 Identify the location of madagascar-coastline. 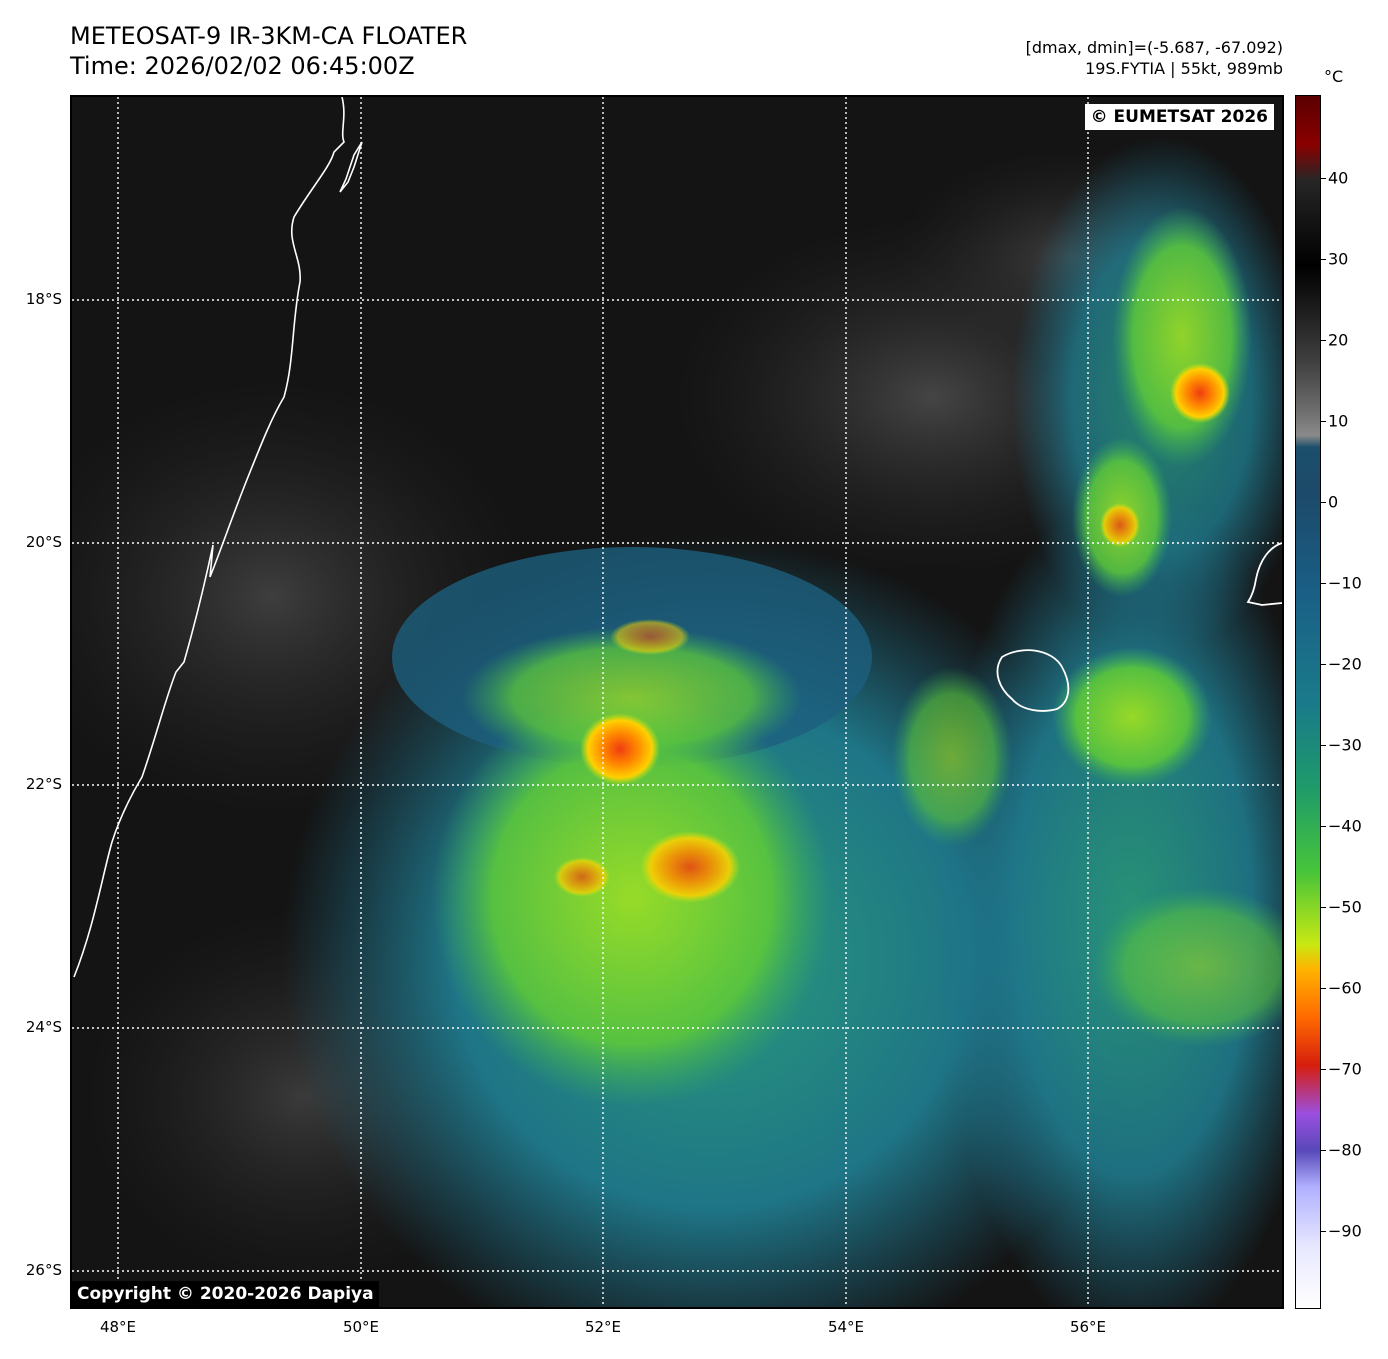
(209, 537).